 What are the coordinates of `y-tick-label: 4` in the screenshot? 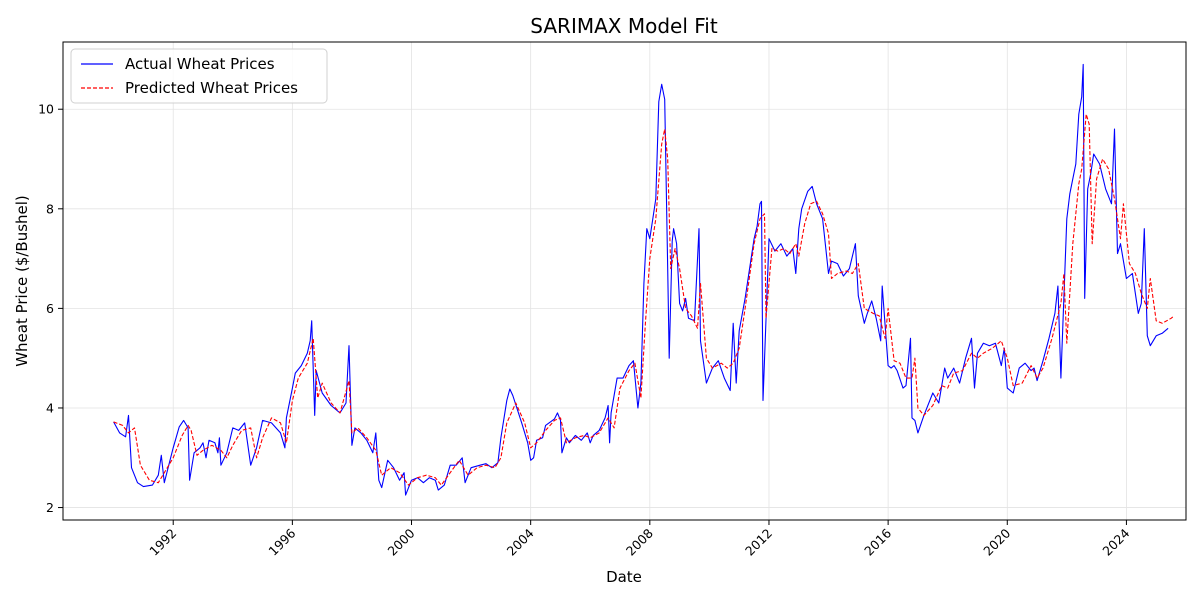 It's located at (50, 407).